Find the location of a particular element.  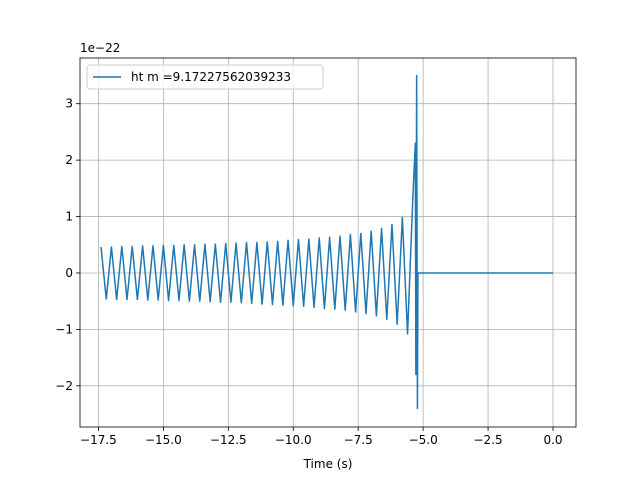

x-tick-label: −5.0 is located at coordinates (423, 440).